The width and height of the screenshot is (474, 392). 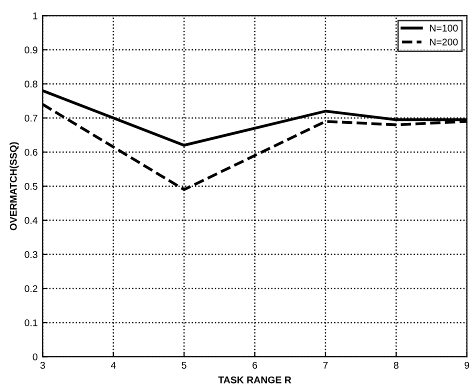 What do you see at coordinates (467, 365) in the screenshot?
I see `x-tick-label: 9` at bounding box center [467, 365].